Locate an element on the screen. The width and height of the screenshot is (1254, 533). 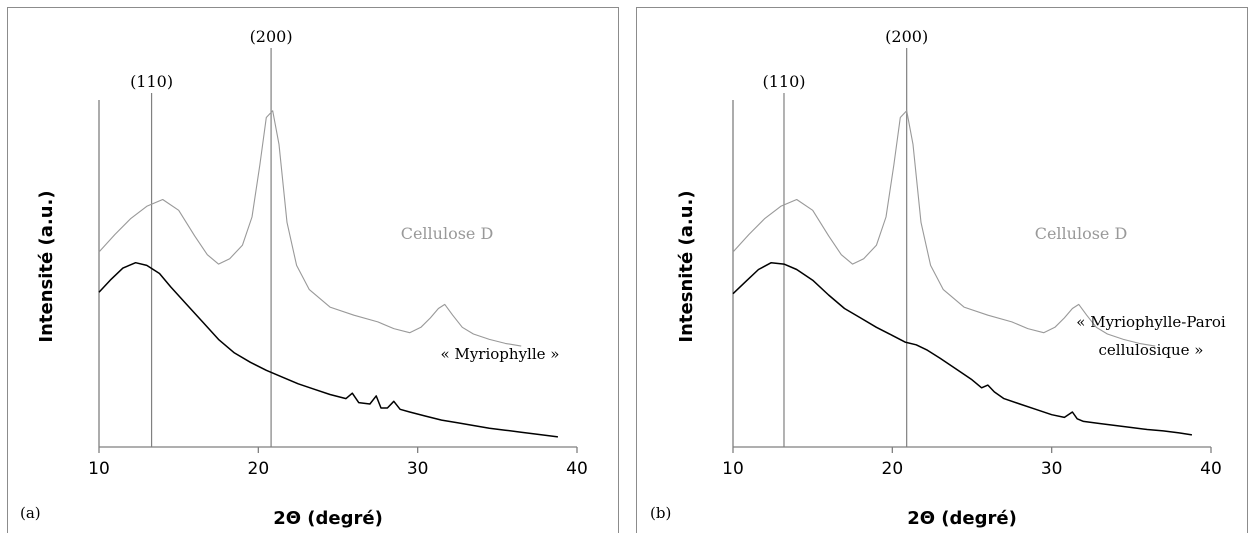
panel-letter: (a) is located at coordinates (30, 513).